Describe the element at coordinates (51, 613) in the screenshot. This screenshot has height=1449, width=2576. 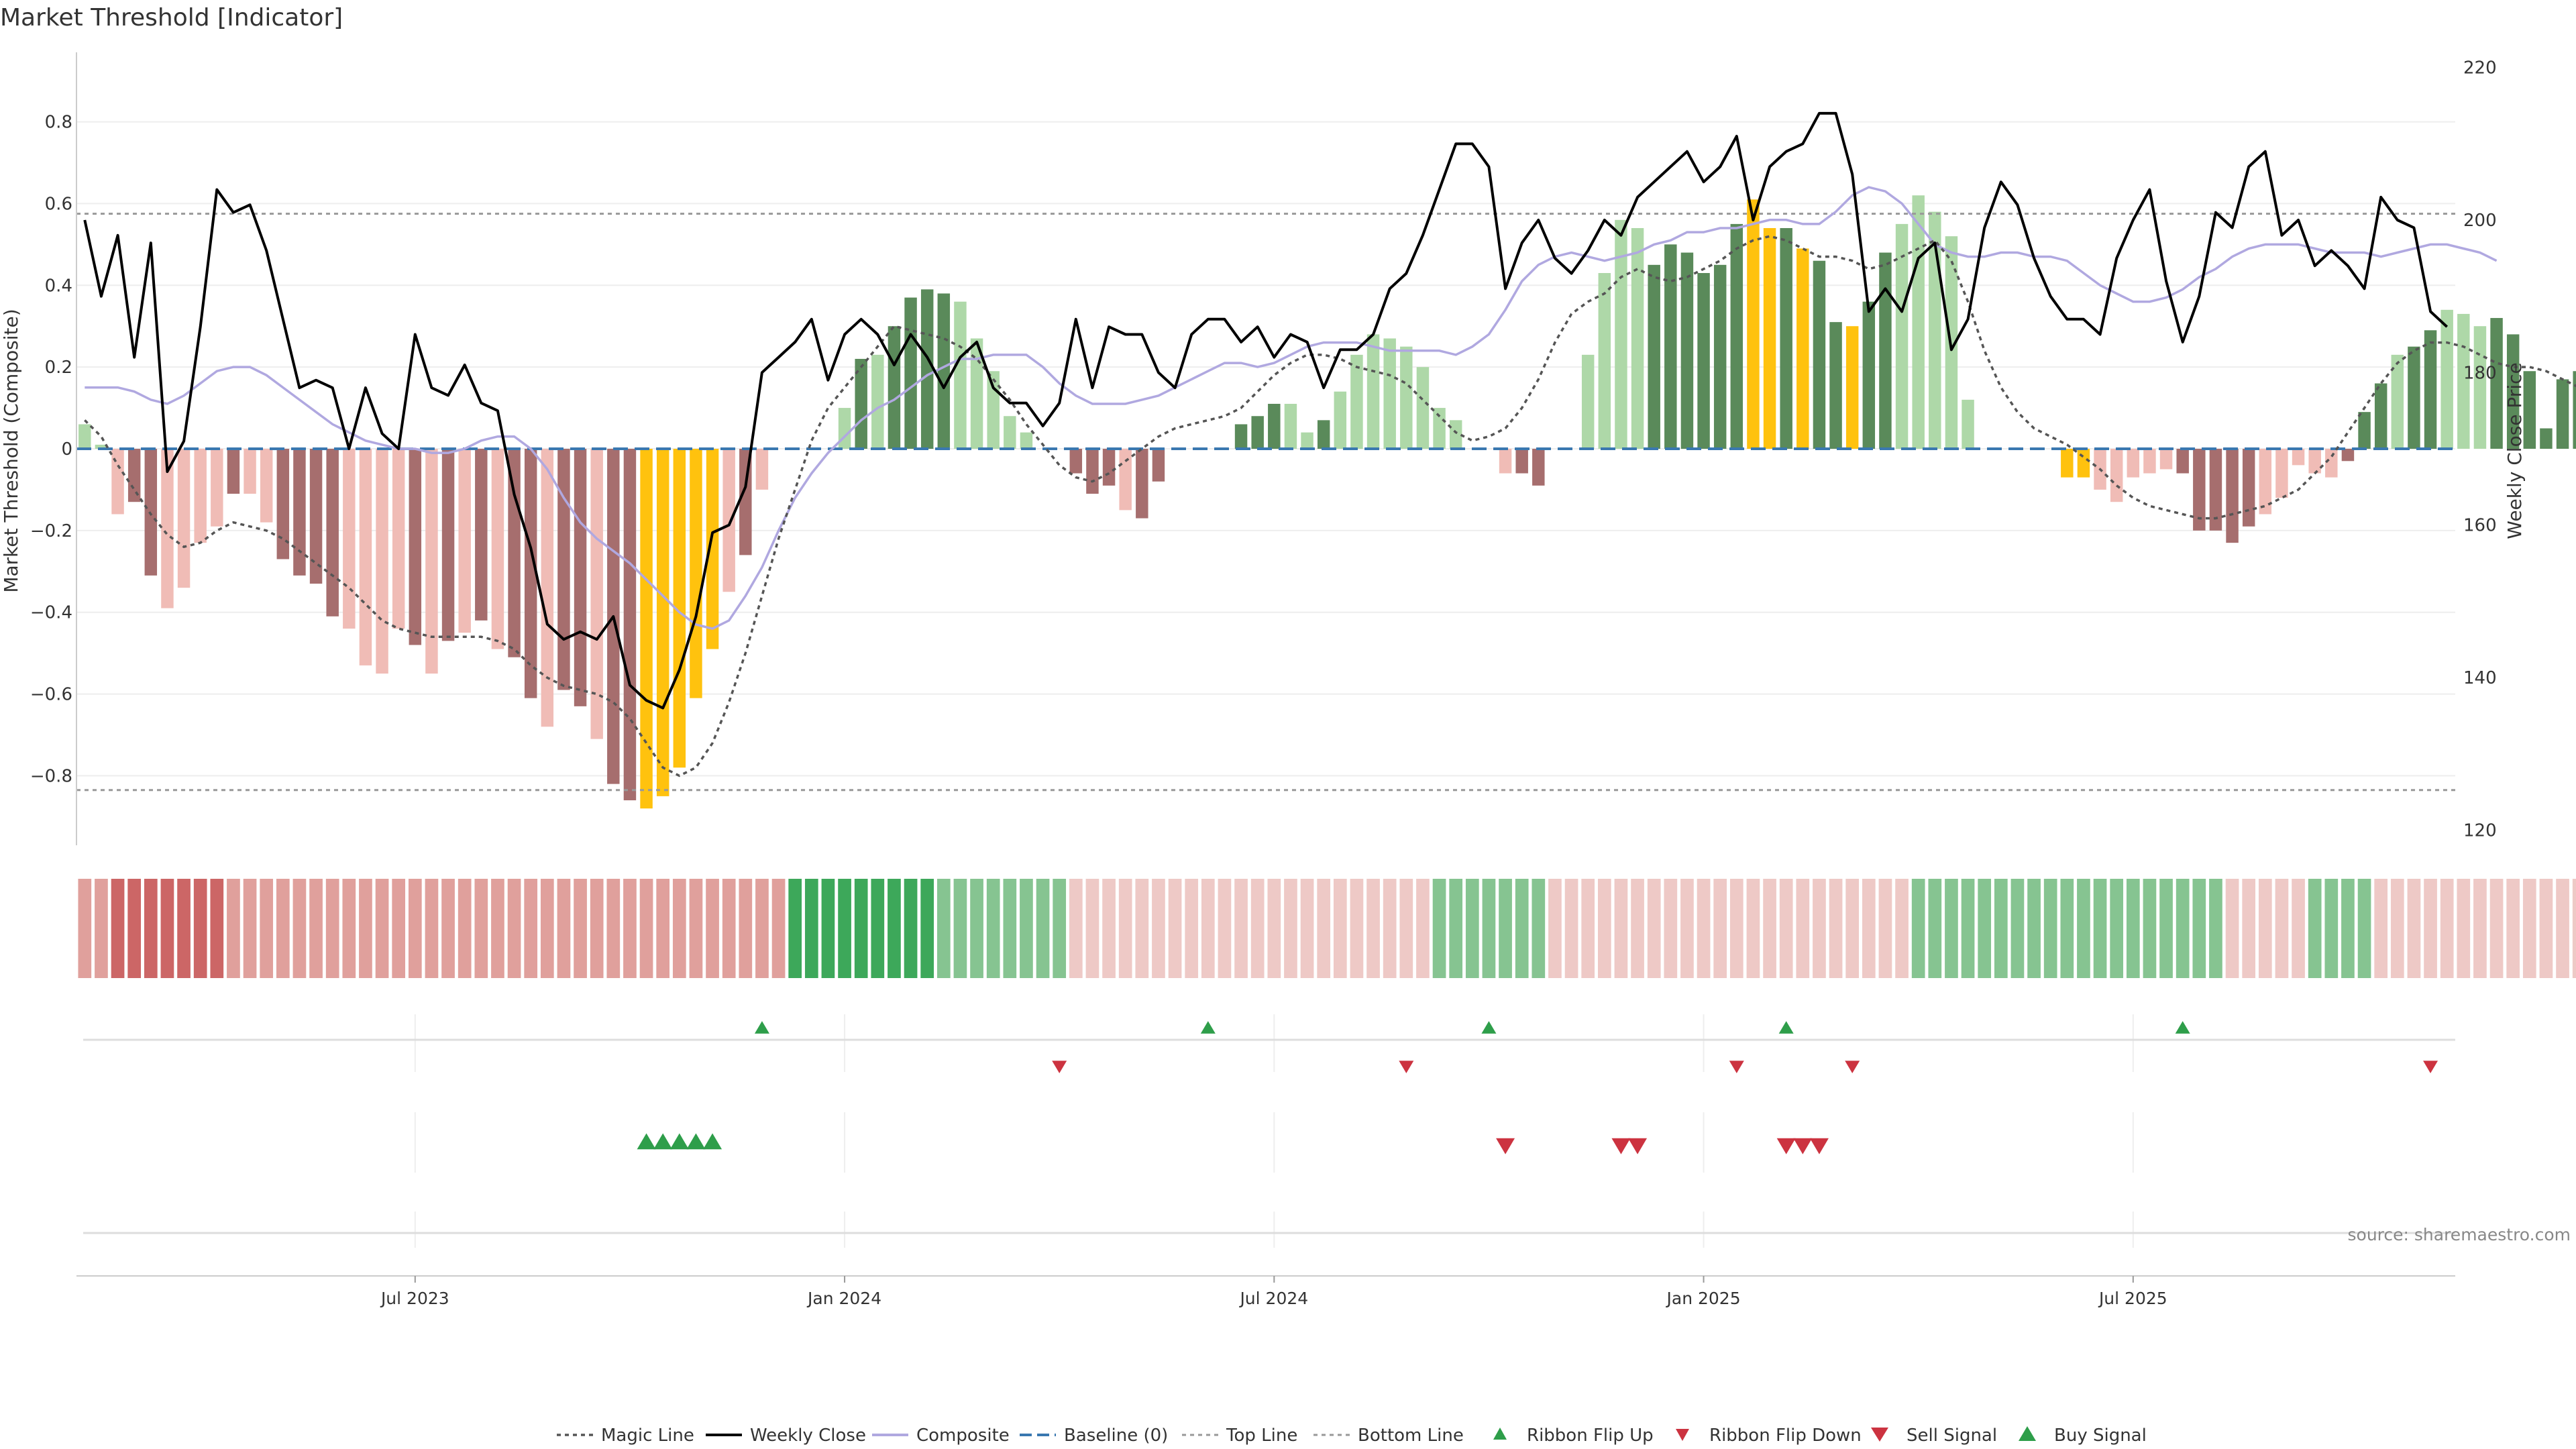
I see `y-tick-label: −0.4` at that location.